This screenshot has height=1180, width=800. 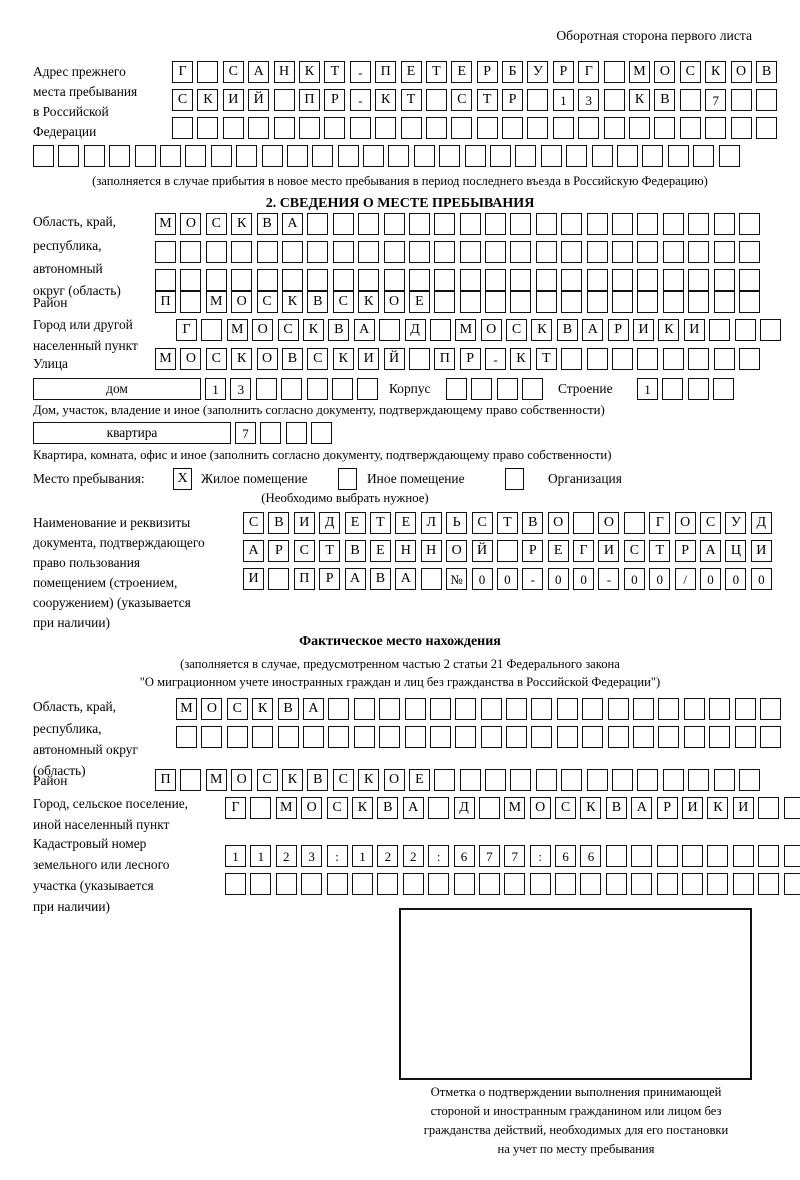 I want to click on prev-address-r1-cell-8: -, so click(x=360, y=72).